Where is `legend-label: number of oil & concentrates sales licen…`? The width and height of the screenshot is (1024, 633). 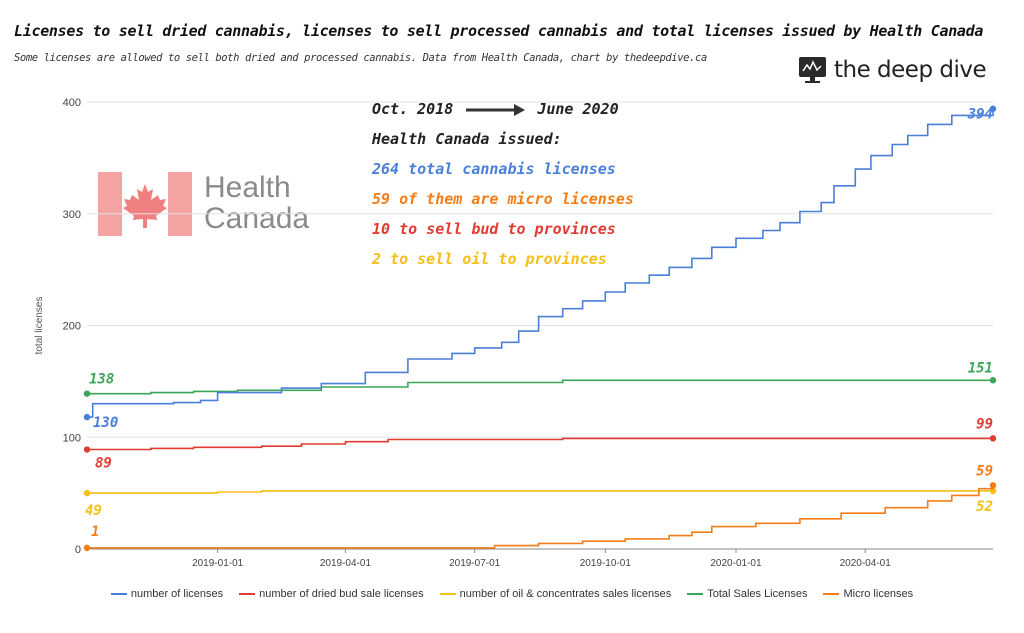
legend-label: number of oil & concentrates sales licen… is located at coordinates (565, 594).